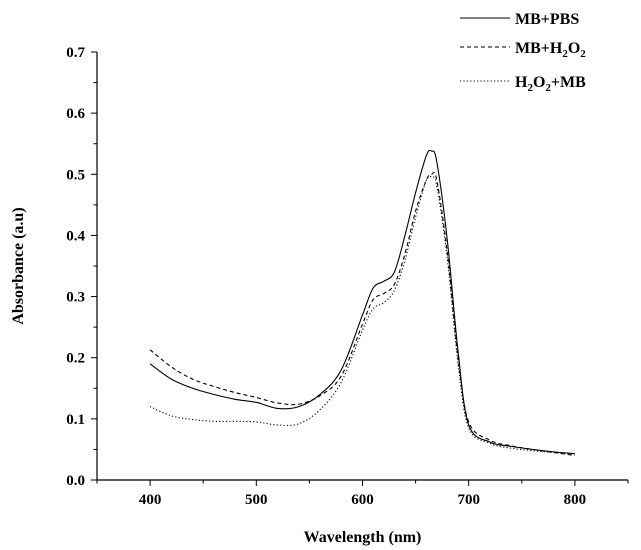  I want to click on legend-text-part: MB+PBS, so click(547, 19).